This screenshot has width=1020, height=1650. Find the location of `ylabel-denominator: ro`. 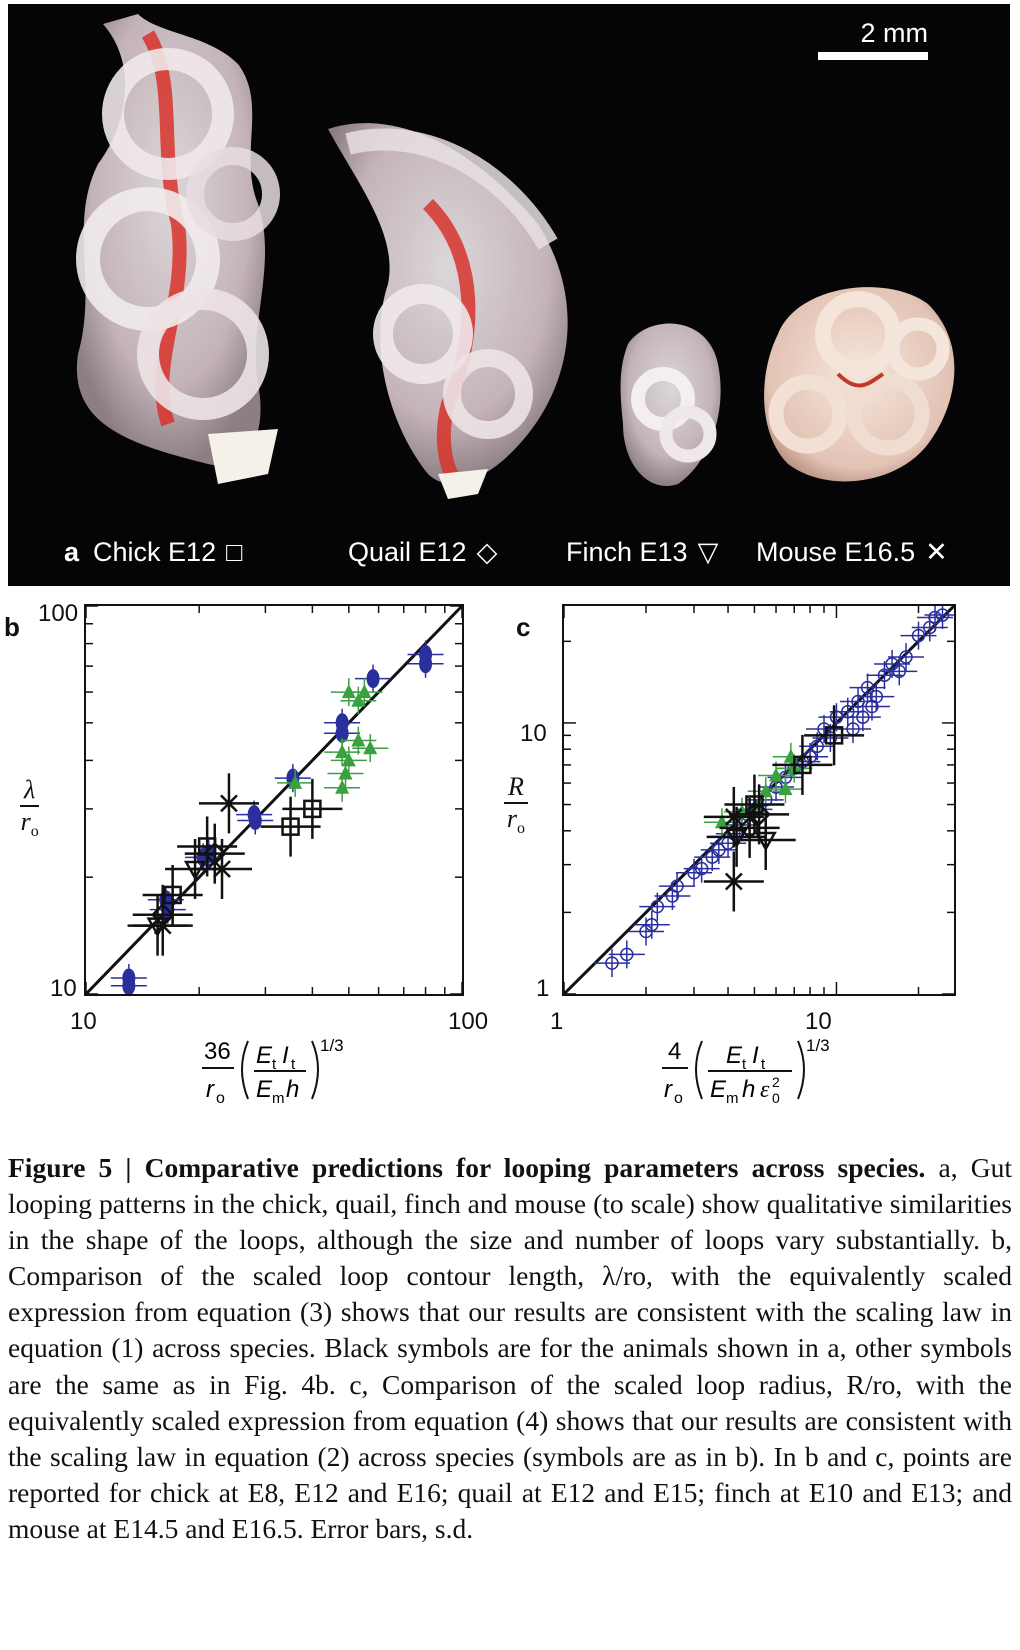

ylabel-denominator: ro is located at coordinates (29, 824).